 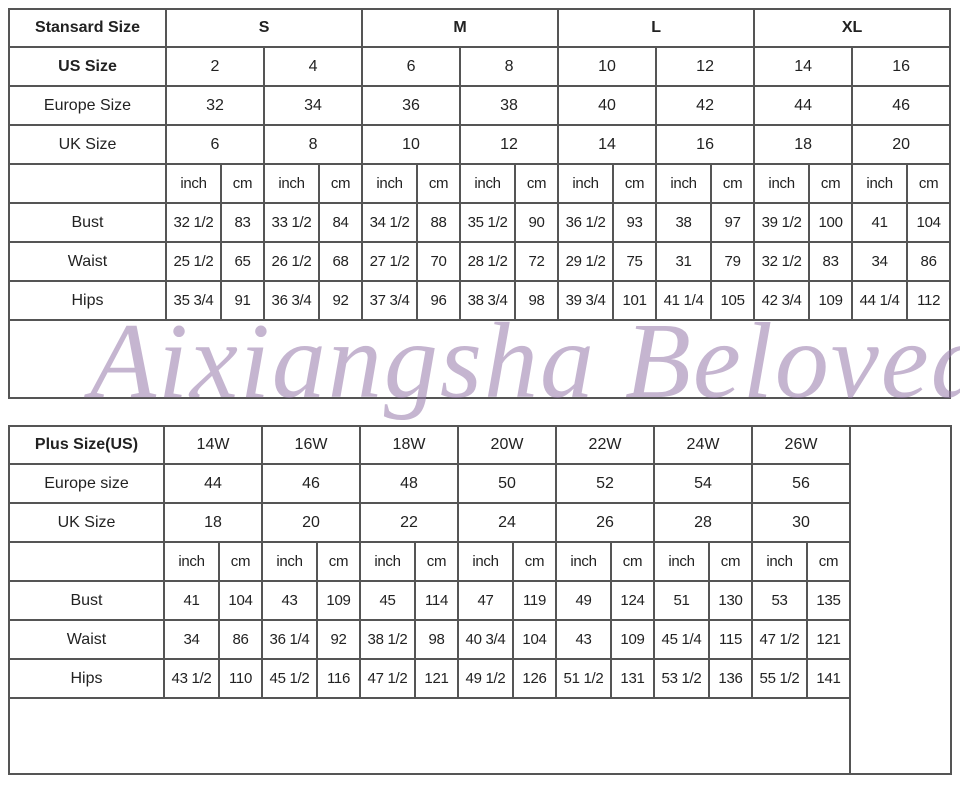 I want to click on size-cell: 24, so click(x=507, y=522).